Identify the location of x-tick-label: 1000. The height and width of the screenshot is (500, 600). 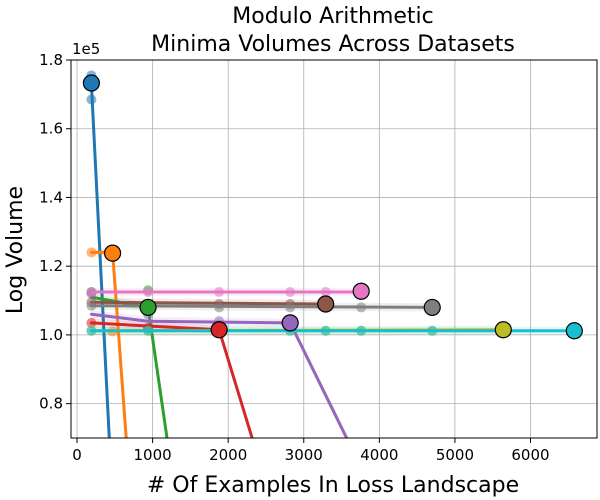
(153, 455).